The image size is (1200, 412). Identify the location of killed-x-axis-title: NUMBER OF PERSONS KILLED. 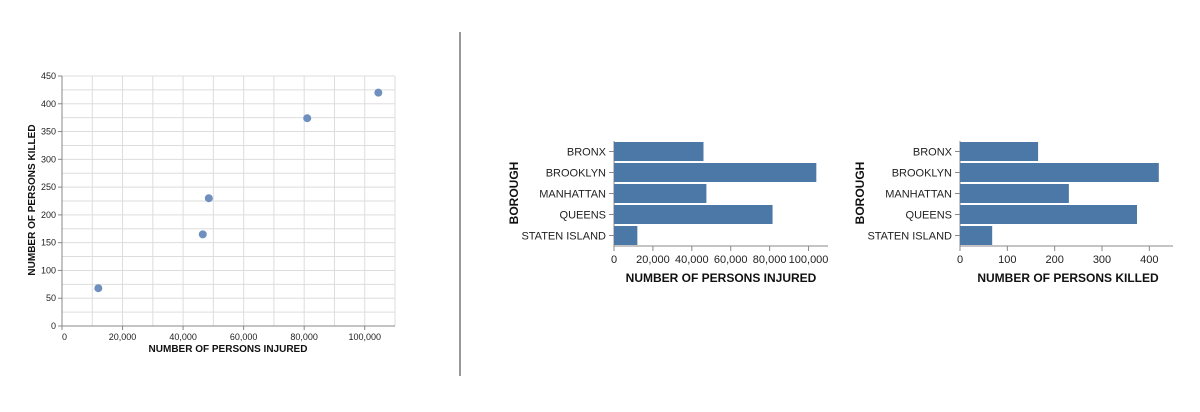
(1068, 278).